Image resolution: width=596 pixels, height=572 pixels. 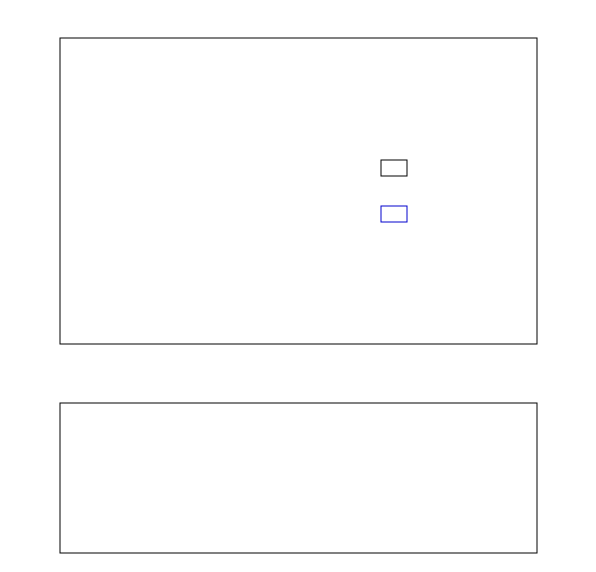 What do you see at coordinates (394, 191) in the screenshot?
I see `legend` at bounding box center [394, 191].